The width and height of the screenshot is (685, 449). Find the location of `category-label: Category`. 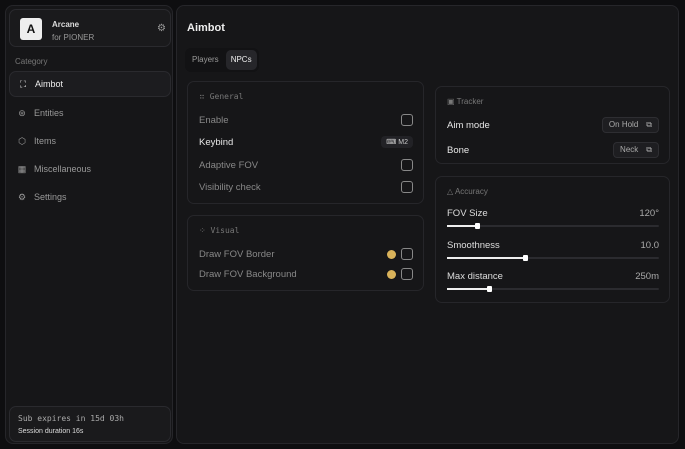

category-label: Category is located at coordinates (31, 61).